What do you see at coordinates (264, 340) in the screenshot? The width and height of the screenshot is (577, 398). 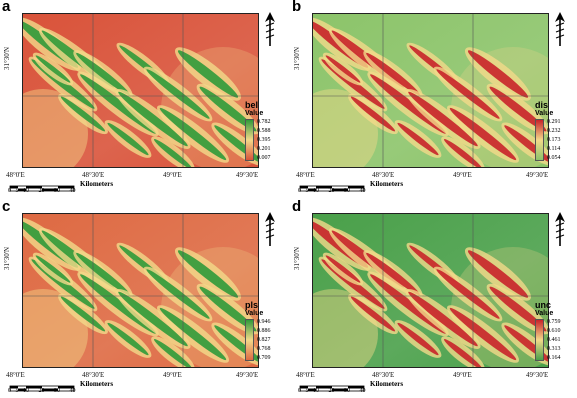 I see `legend-value: 0.827` at bounding box center [264, 340].